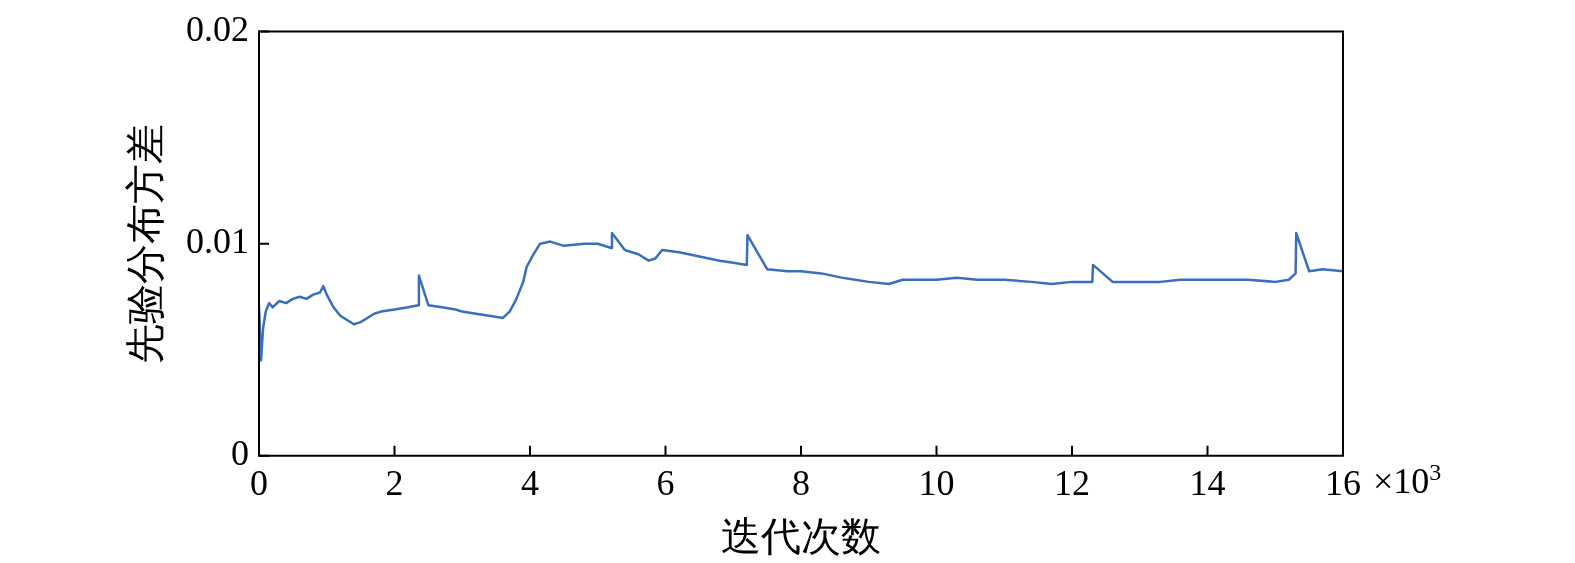  Describe the element at coordinates (665, 482) in the screenshot. I see `x-tick-label: 6` at that location.